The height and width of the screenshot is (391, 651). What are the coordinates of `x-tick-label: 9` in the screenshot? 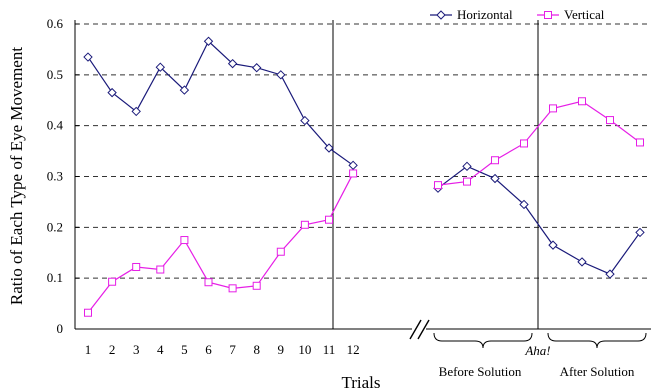 It's located at (281, 349).